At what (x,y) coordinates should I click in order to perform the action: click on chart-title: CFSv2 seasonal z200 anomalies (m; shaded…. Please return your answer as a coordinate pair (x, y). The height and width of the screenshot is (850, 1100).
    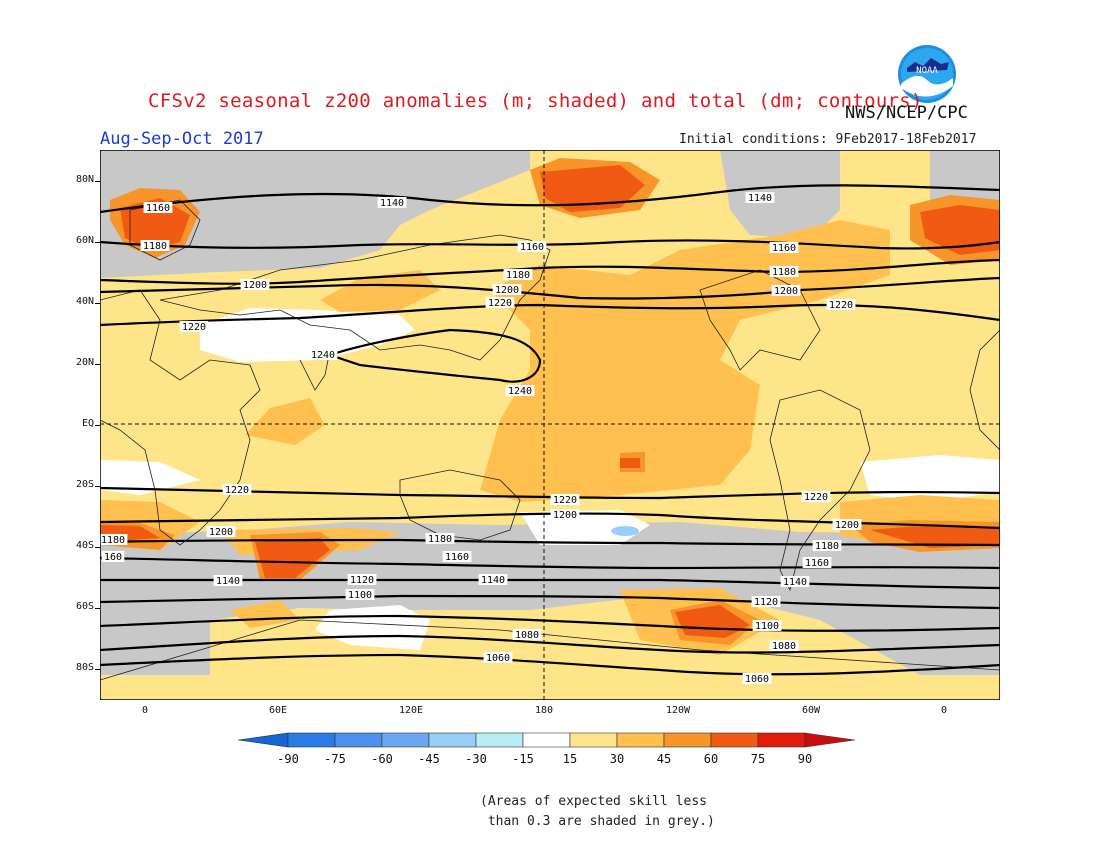
    Looking at the image, I should click on (535, 101).